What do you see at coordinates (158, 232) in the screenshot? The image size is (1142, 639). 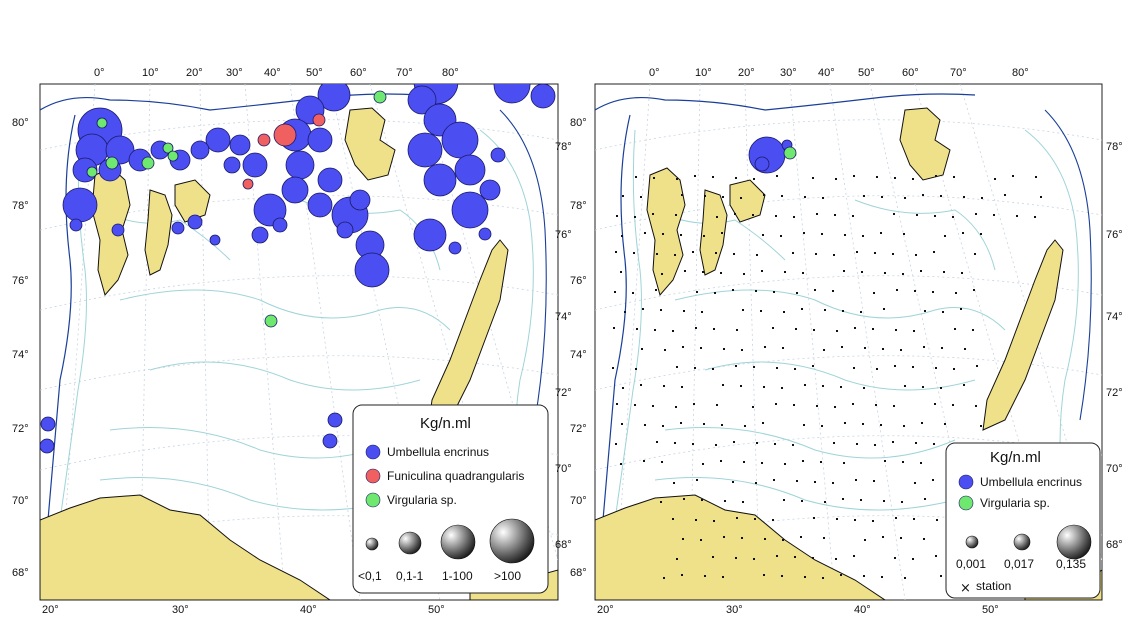 I see `svalbard-east` at bounding box center [158, 232].